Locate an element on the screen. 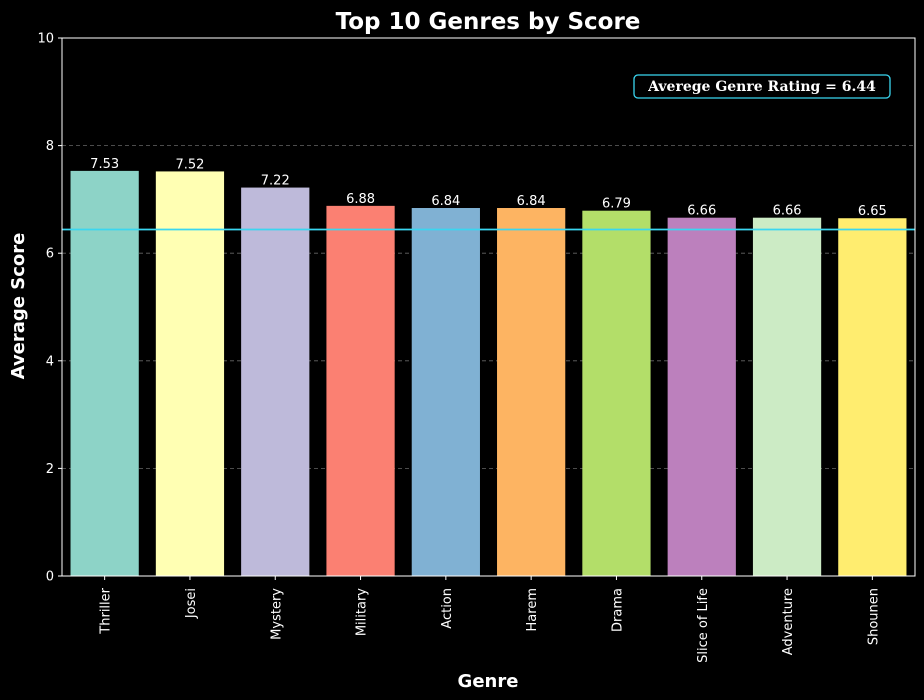 The width and height of the screenshot is (924, 700). annotation-text: Averege Genre Rating = 6.44 is located at coordinates (761, 87).